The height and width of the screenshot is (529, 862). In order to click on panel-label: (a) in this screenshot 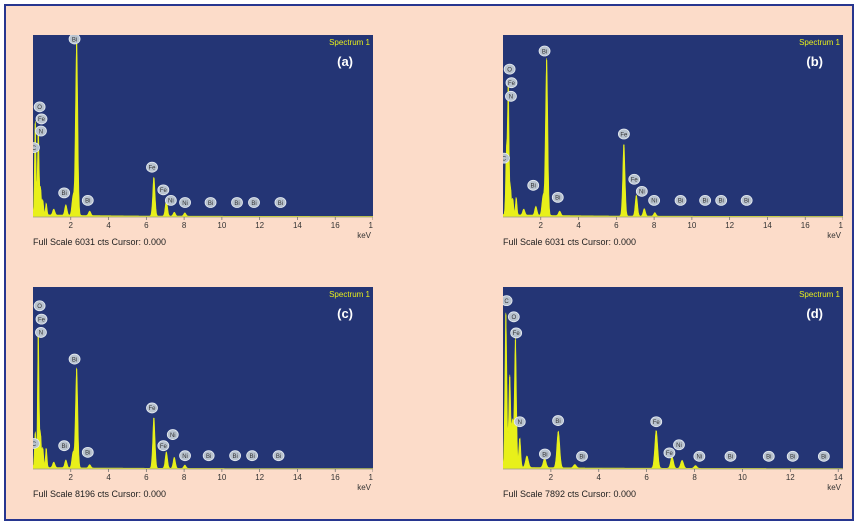, I will do `click(345, 61)`.